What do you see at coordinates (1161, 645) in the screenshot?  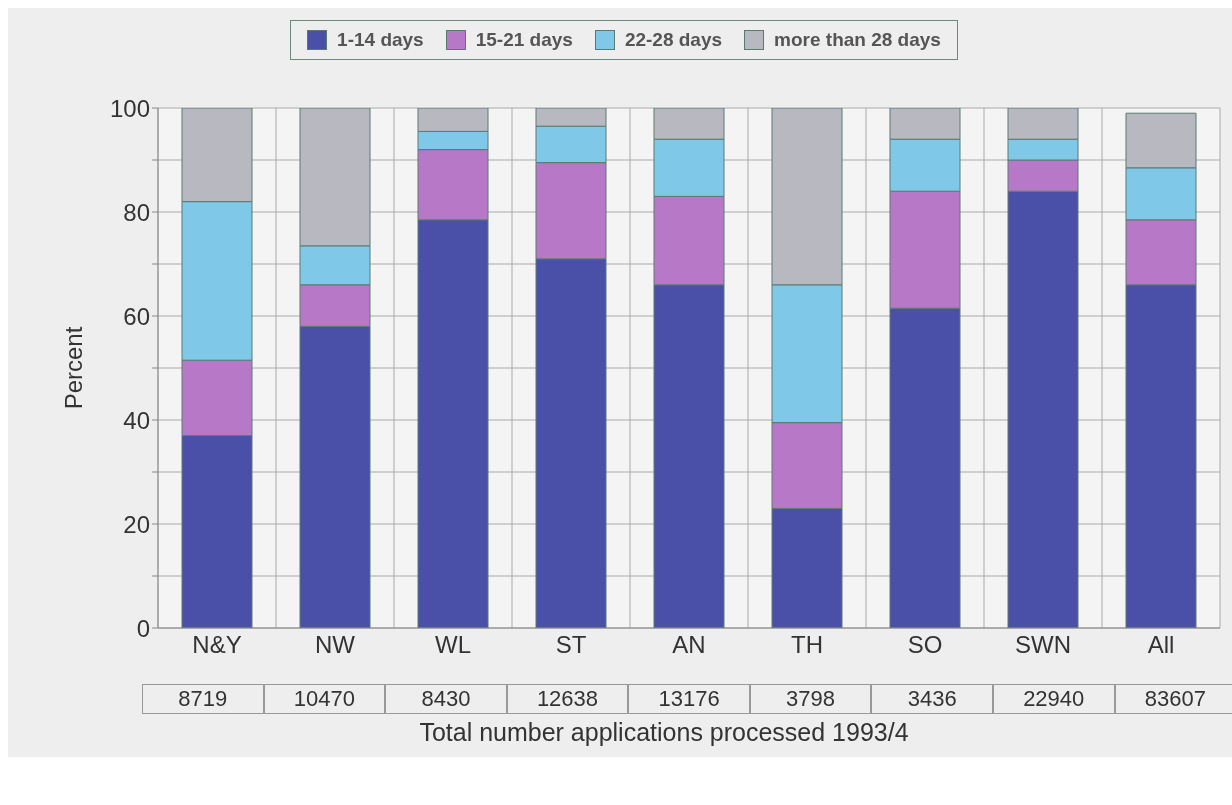 I see `x-tick-label: All` at bounding box center [1161, 645].